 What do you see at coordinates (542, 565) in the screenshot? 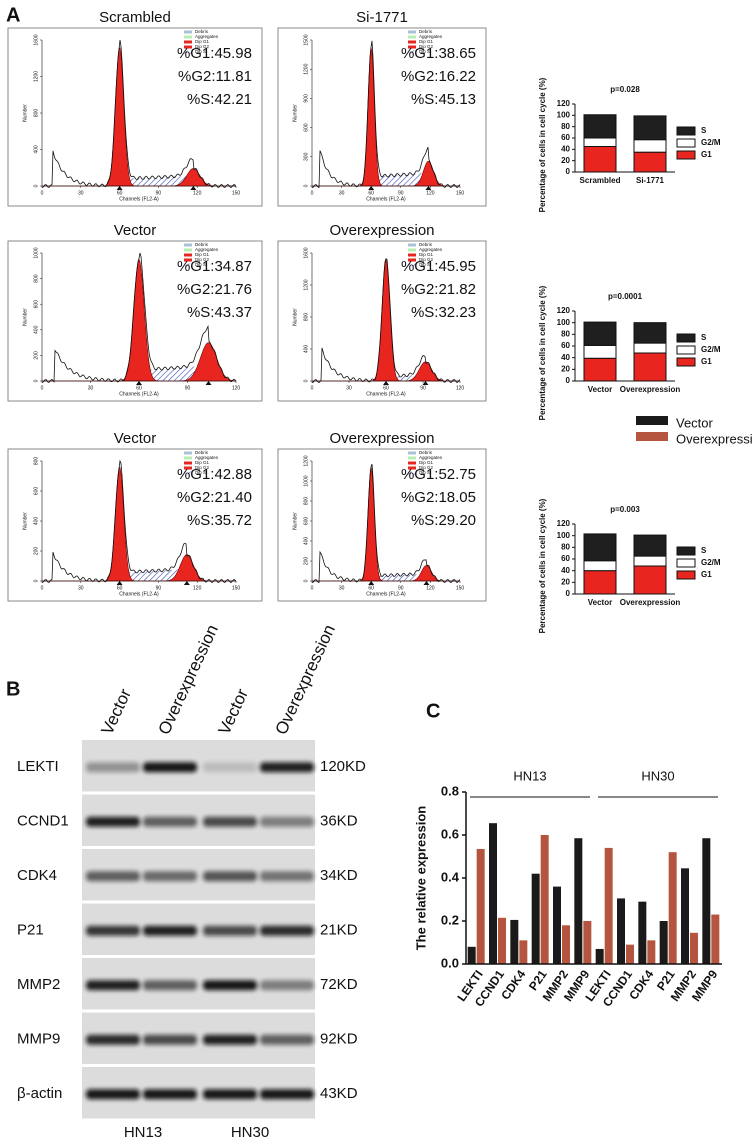
I see `y-axis-label: Percentage of cells in cell cycle (%)` at bounding box center [542, 565].